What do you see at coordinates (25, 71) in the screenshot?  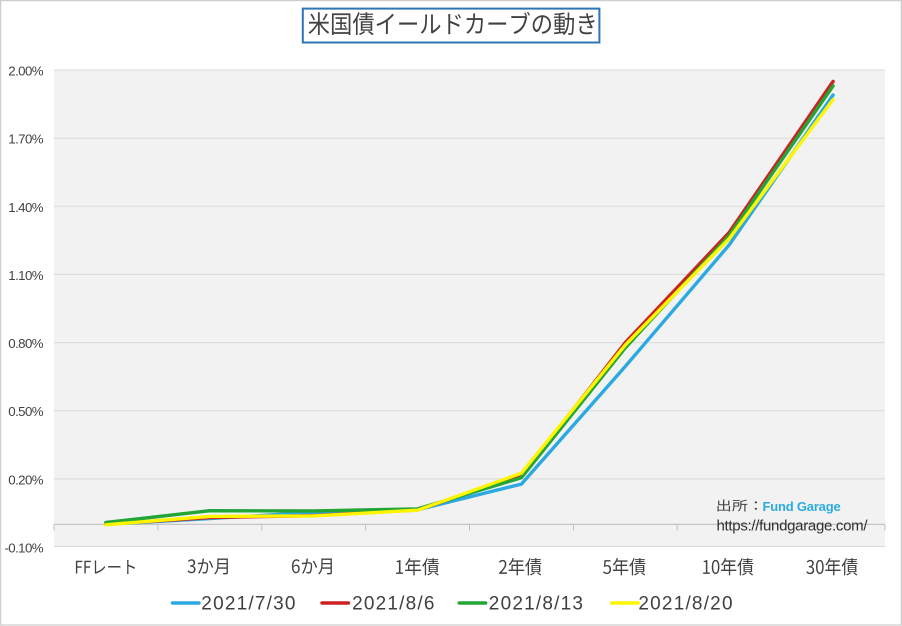 I see `svg-text: 2.00%` at bounding box center [25, 71].